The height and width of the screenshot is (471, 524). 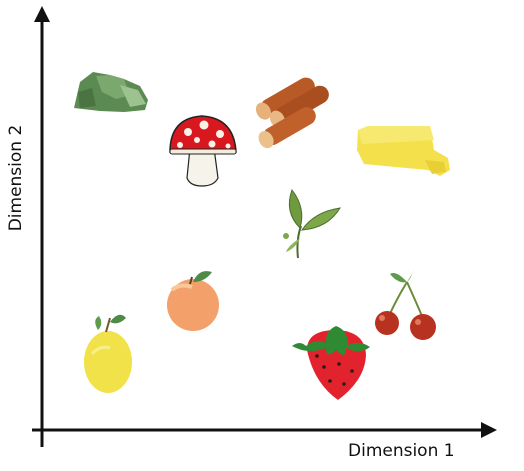 I want to click on peach-icon, so click(x=193, y=301).